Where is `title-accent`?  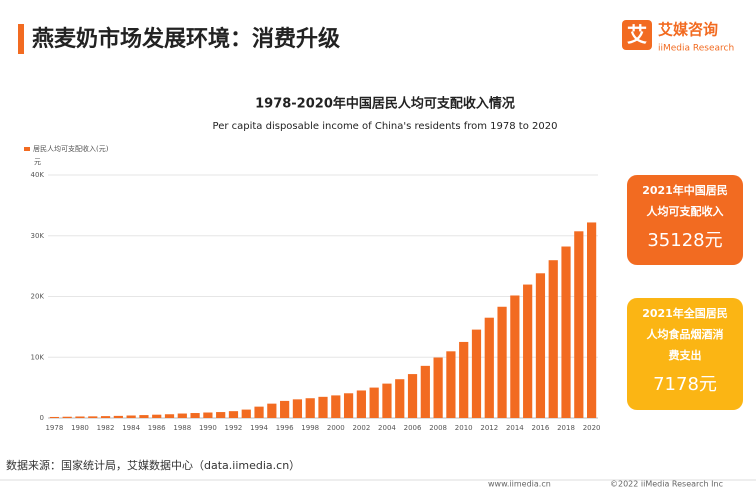
title-accent is located at coordinates (21, 39).